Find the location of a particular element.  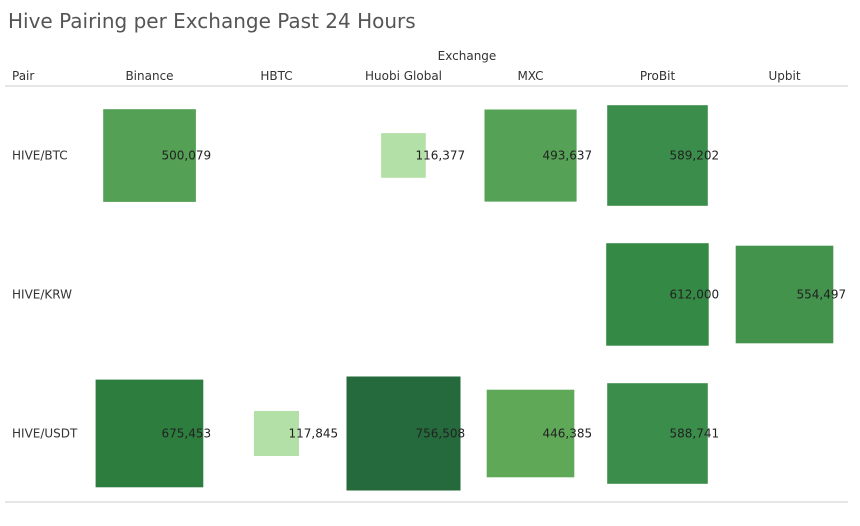

cell-mark-hive-krw-probit is located at coordinates (657, 294).